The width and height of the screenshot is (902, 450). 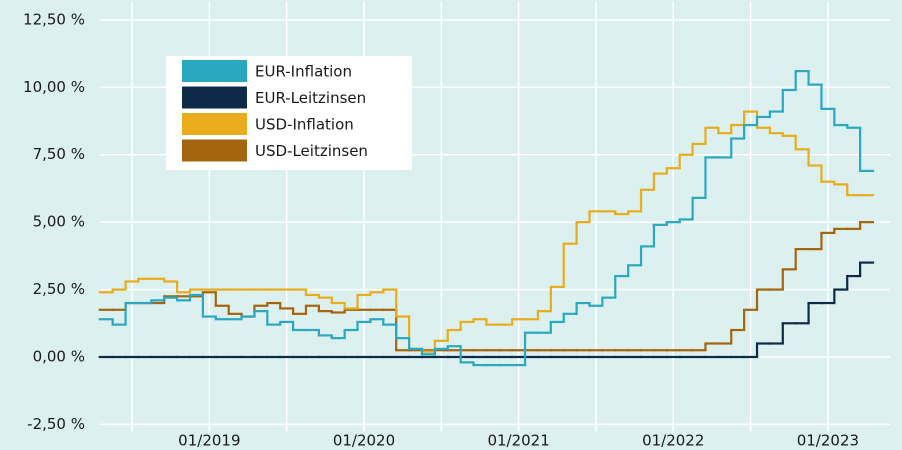 I want to click on x-tick-label: 01/2022, so click(x=673, y=441).